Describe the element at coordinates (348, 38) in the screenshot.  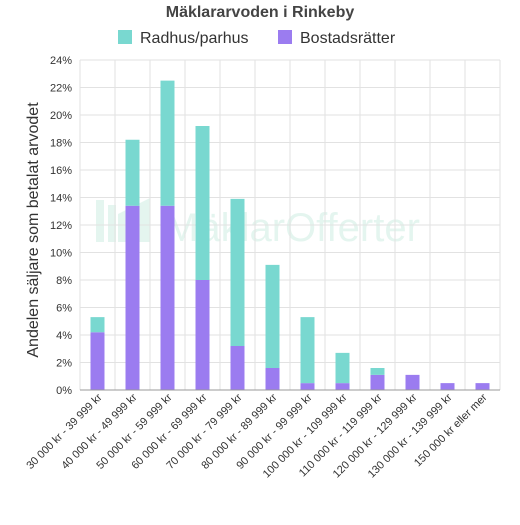
I see `legend-label: Bostadsrätter` at that location.